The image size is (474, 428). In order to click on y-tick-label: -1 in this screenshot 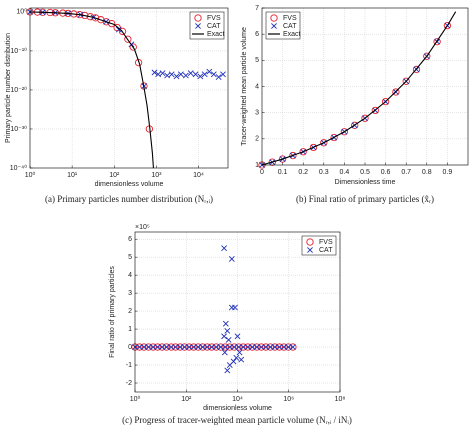, I will do `click(129, 365)`.